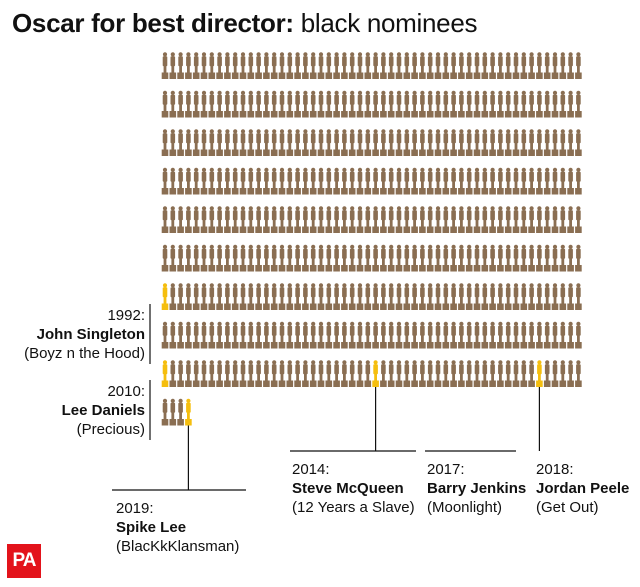 The height and width of the screenshot is (587, 640). What do you see at coordinates (348, 488) in the screenshot?
I see `nominee-name: Steve McQueen` at bounding box center [348, 488].